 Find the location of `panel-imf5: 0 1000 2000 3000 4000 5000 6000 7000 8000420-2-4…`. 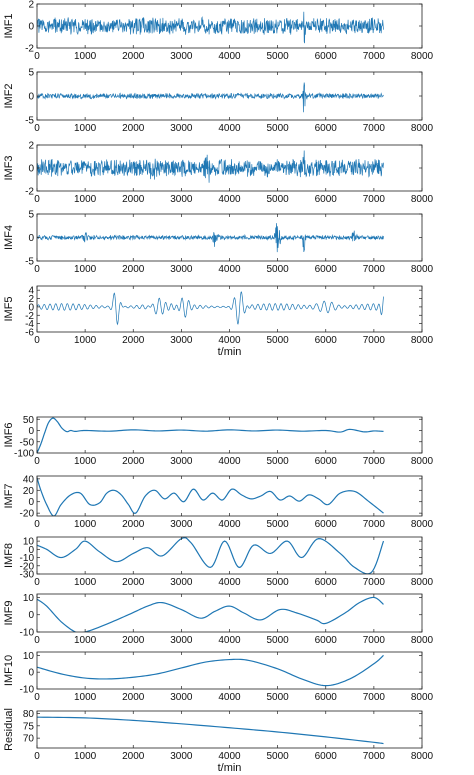

panel-imf5: 0 1000 2000 3000 4000 5000 6000 7000 8000420-2-4… is located at coordinates (218, 321).